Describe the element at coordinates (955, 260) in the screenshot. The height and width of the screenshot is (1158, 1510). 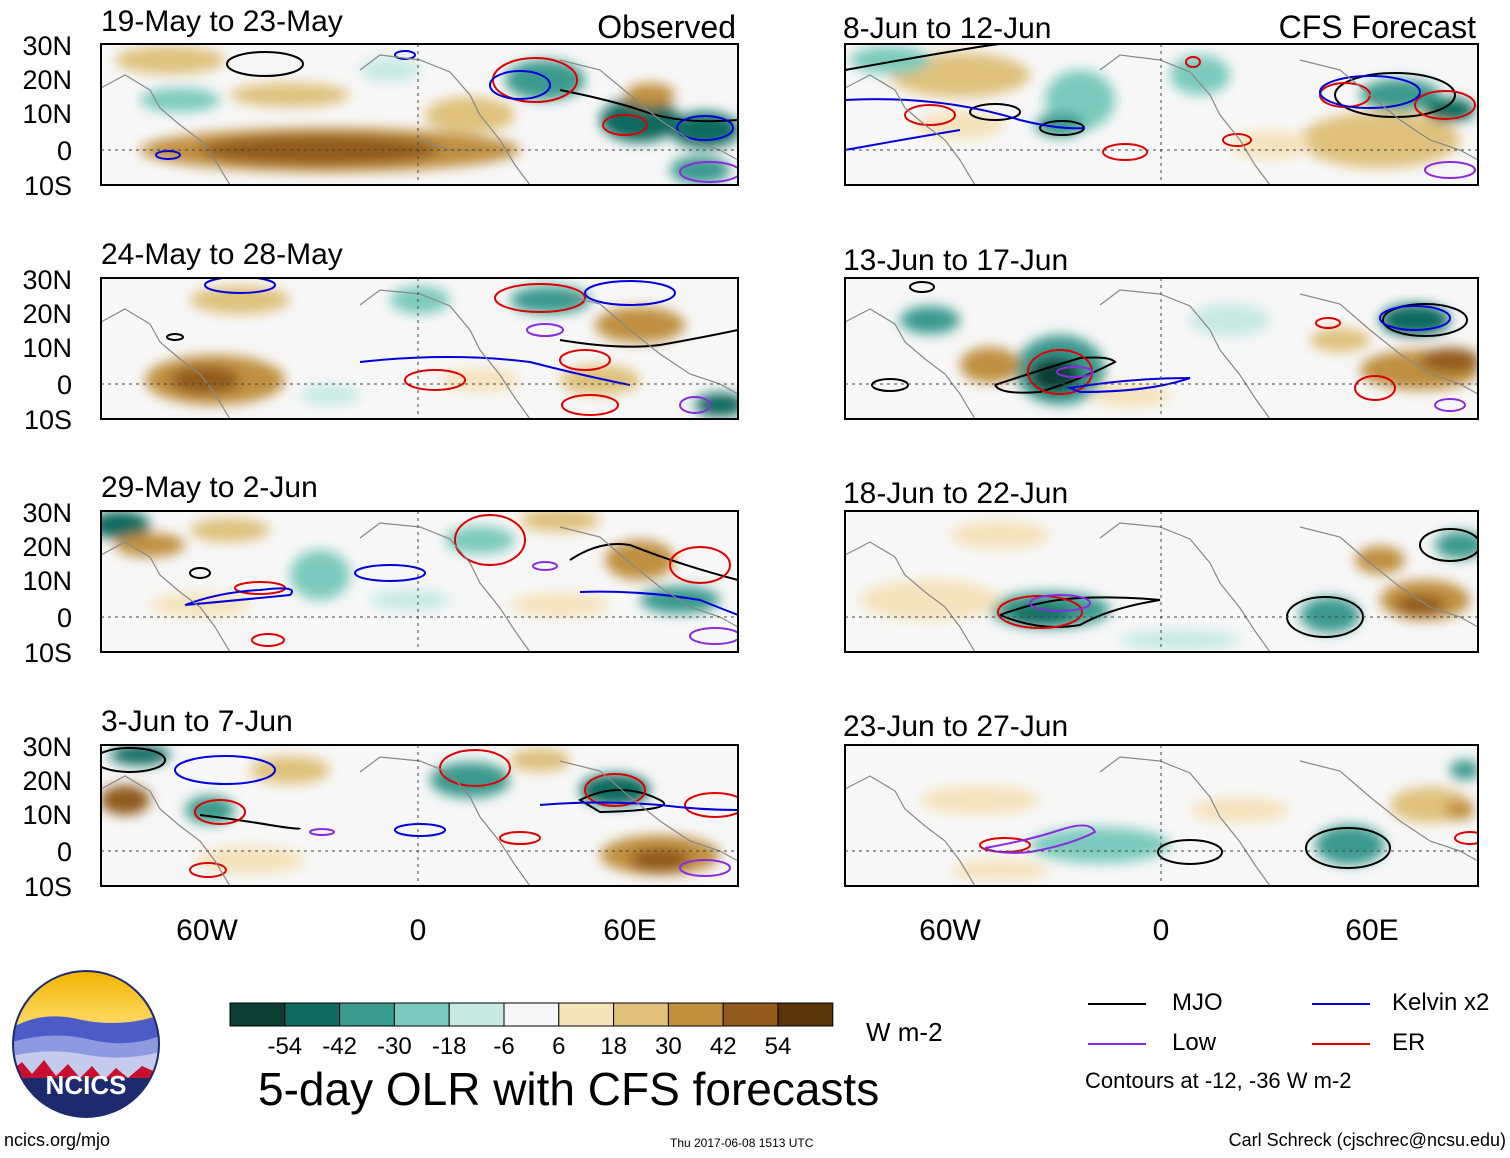
I see `panel-title: 13-Jun to 17-Jun` at that location.